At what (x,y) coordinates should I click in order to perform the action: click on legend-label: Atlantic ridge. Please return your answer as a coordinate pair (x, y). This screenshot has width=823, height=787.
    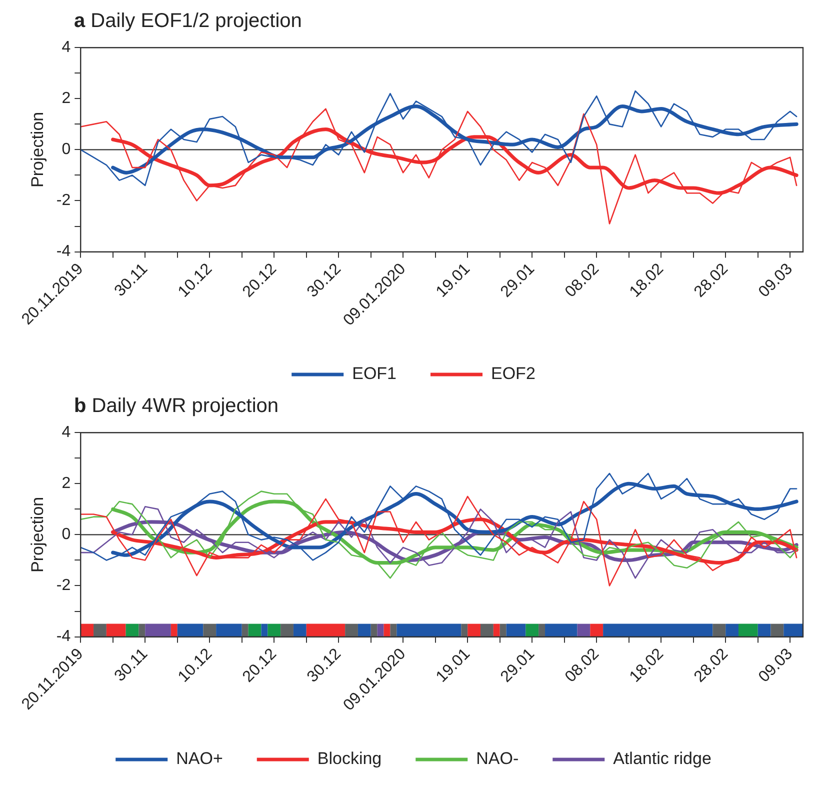
    Looking at the image, I should click on (662, 758).